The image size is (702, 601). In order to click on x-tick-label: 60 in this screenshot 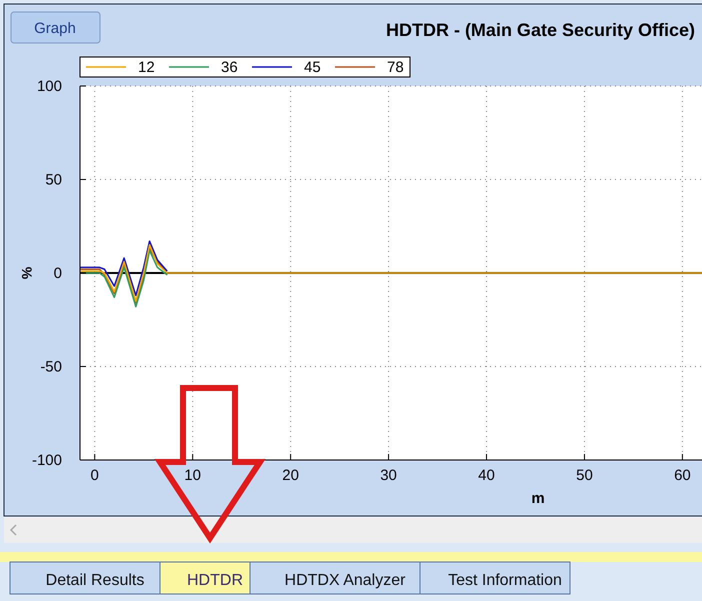, I will do `click(682, 475)`.